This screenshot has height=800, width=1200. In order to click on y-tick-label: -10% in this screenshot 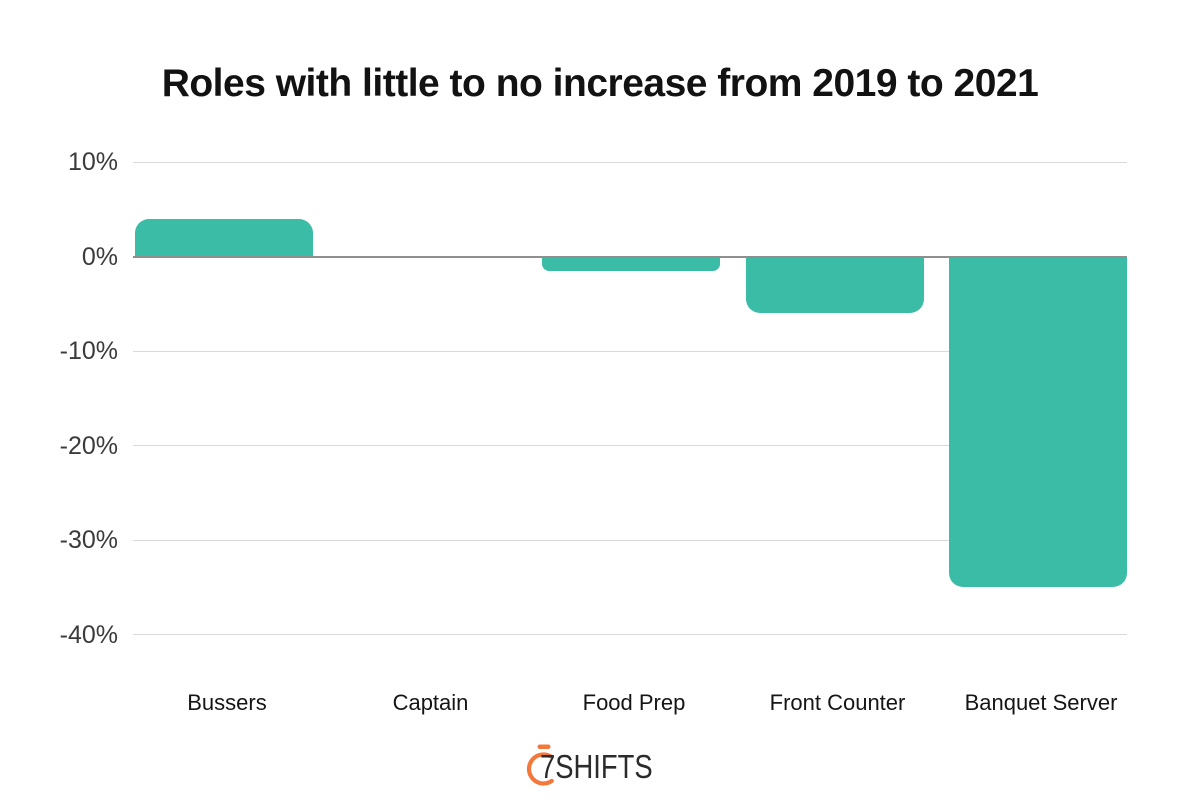, I will do `click(88, 351)`.